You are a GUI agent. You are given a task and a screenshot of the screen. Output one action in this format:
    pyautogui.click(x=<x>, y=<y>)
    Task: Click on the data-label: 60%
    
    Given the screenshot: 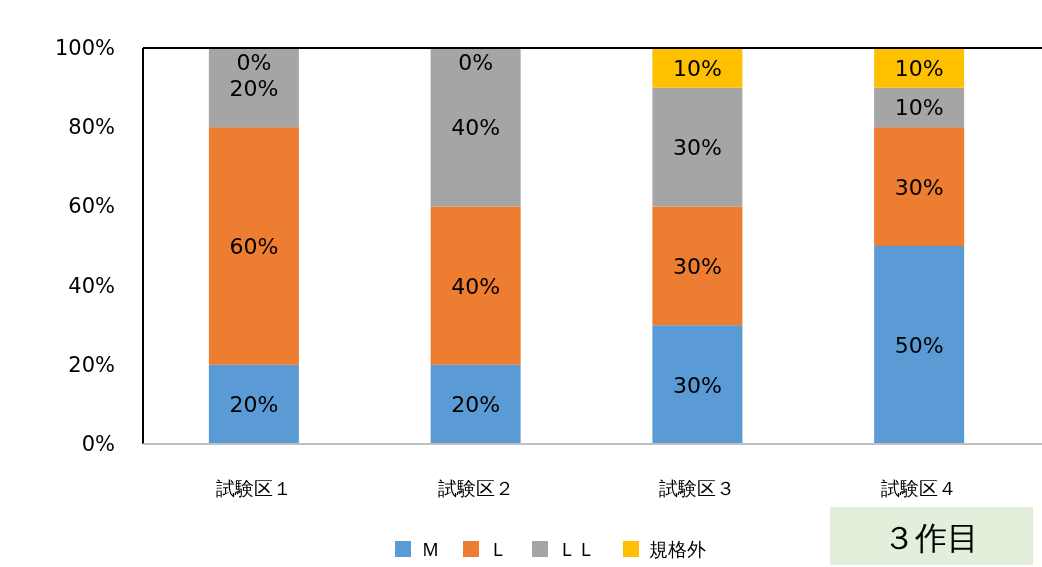 What is the action you would take?
    pyautogui.click(x=254, y=246)
    